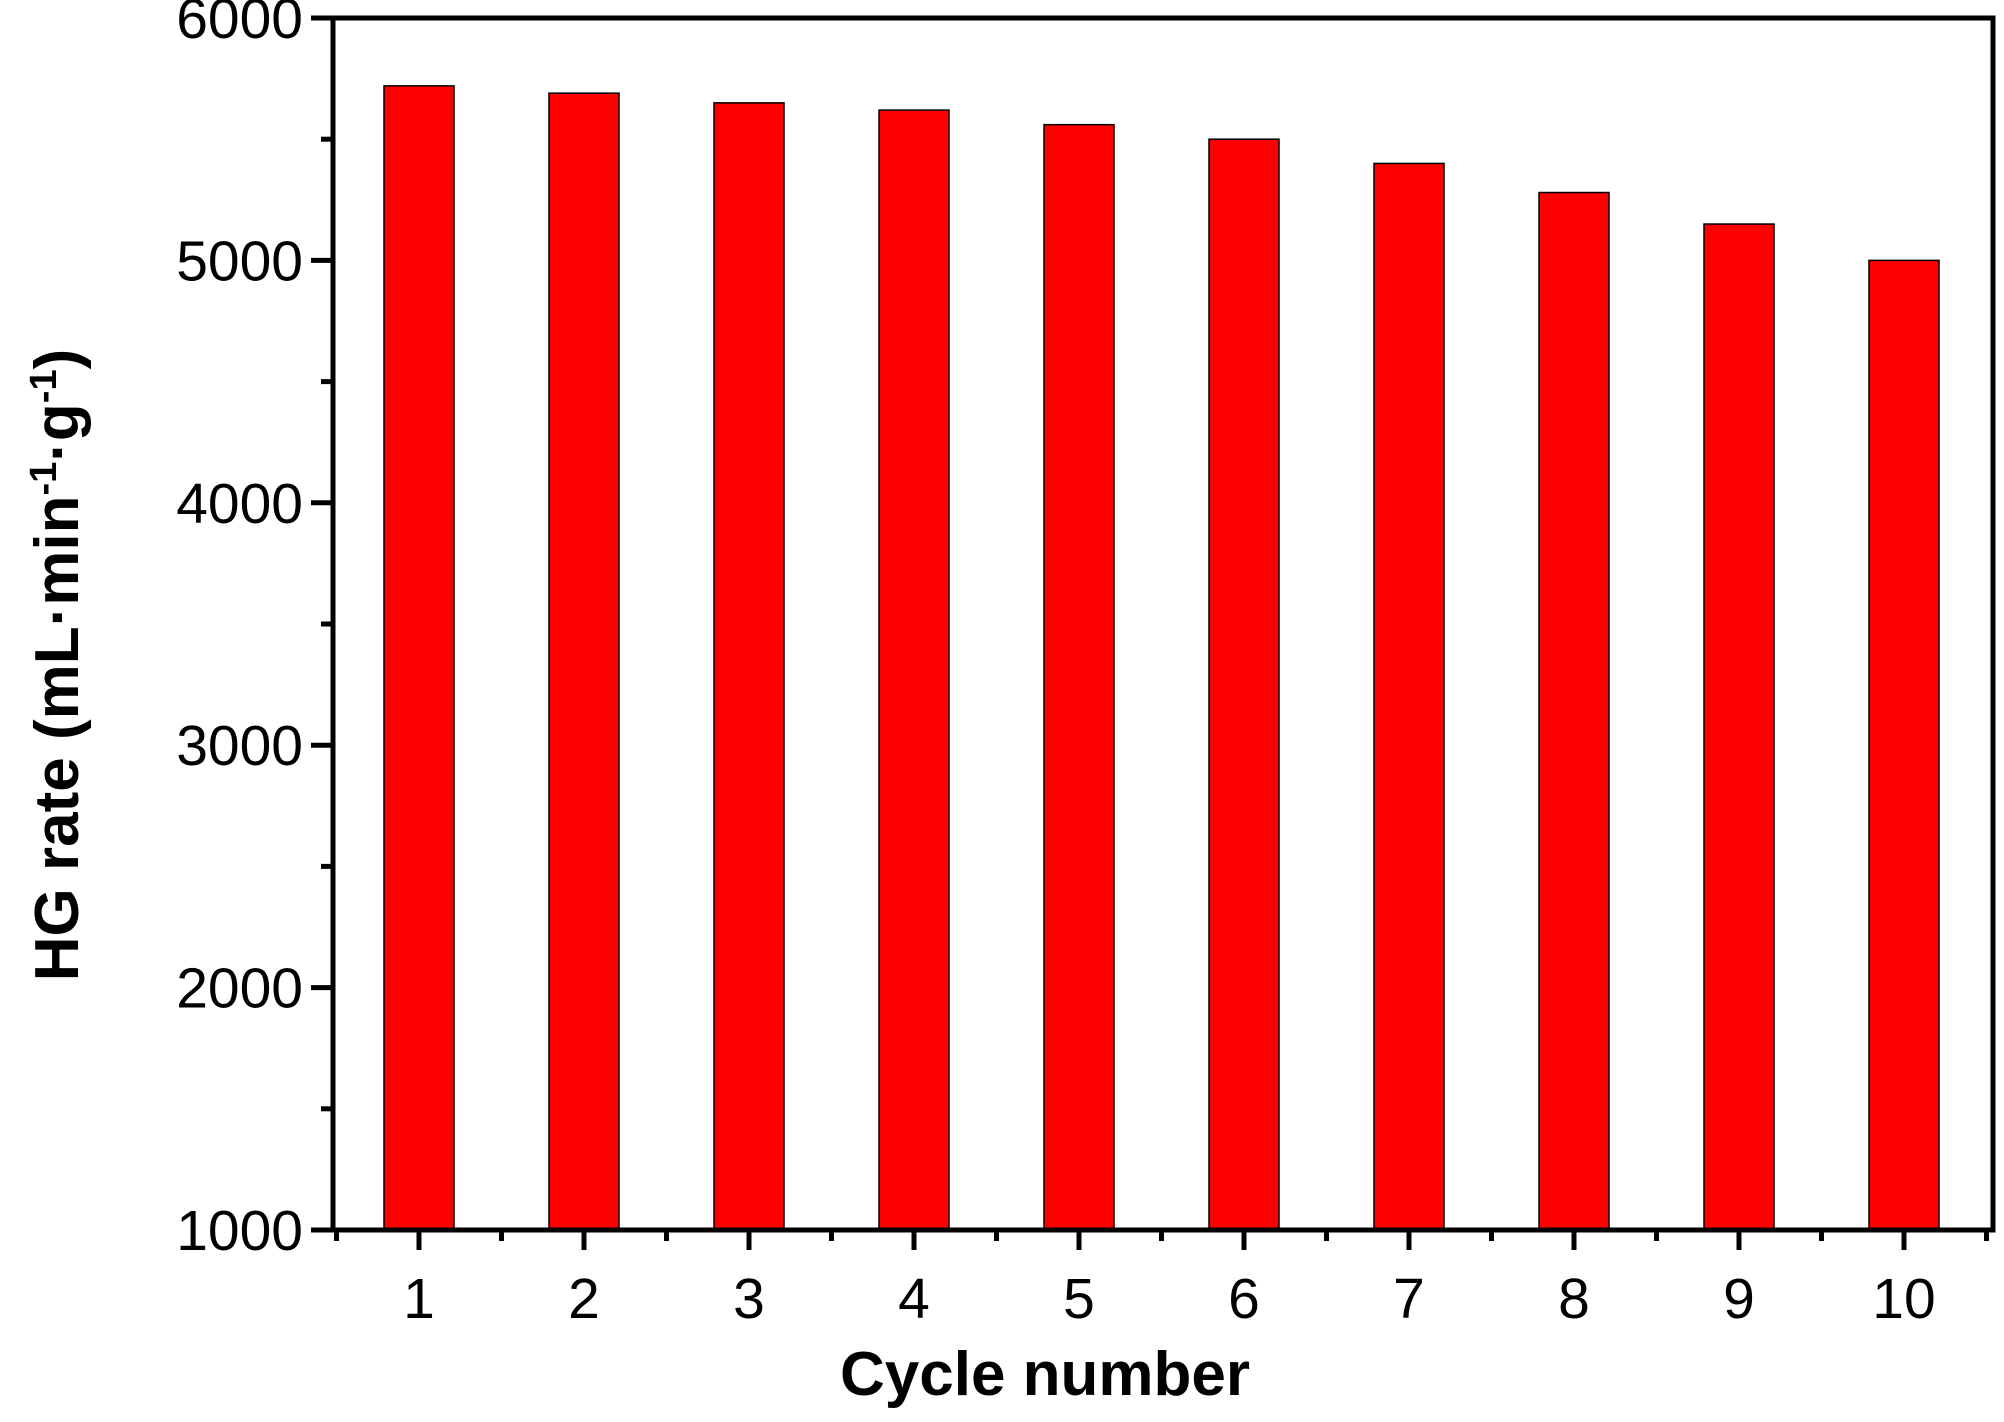 The height and width of the screenshot is (1422, 2004). I want to click on y-tick-label: 3000, so click(239, 746).